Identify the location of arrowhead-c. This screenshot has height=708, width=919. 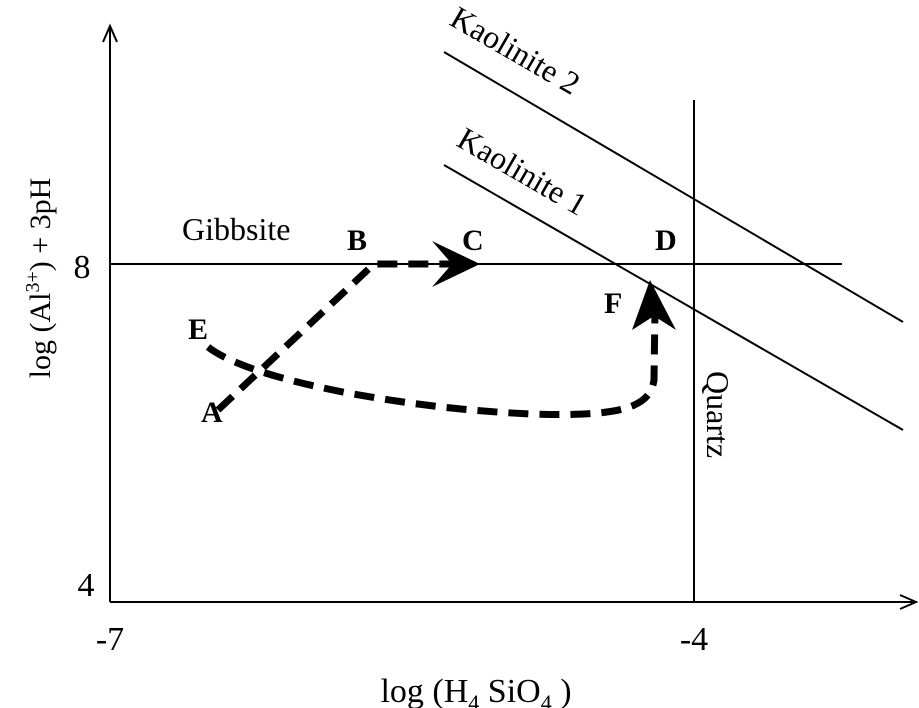
(456, 264).